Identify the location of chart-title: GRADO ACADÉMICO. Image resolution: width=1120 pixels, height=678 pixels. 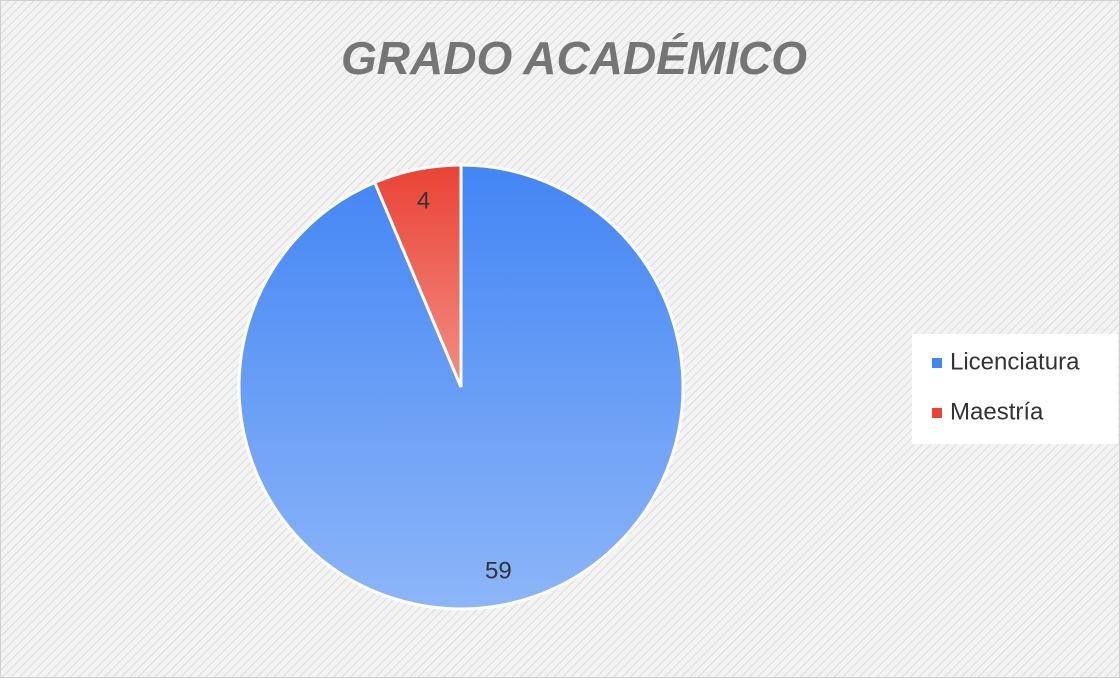
(574, 58).